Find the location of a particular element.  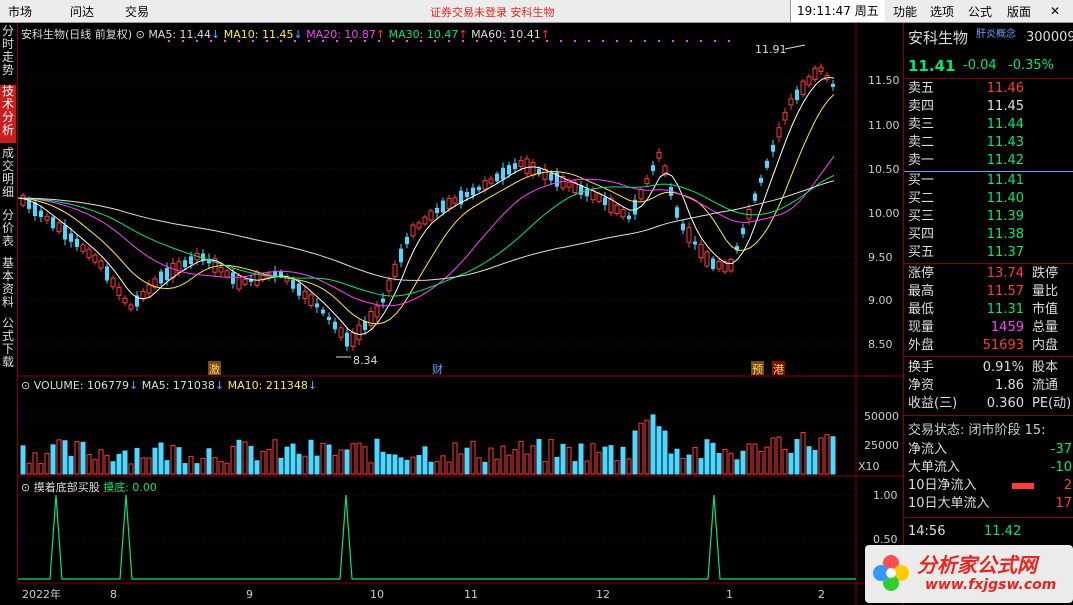

menu-options: 选项 is located at coordinates (942, 12).